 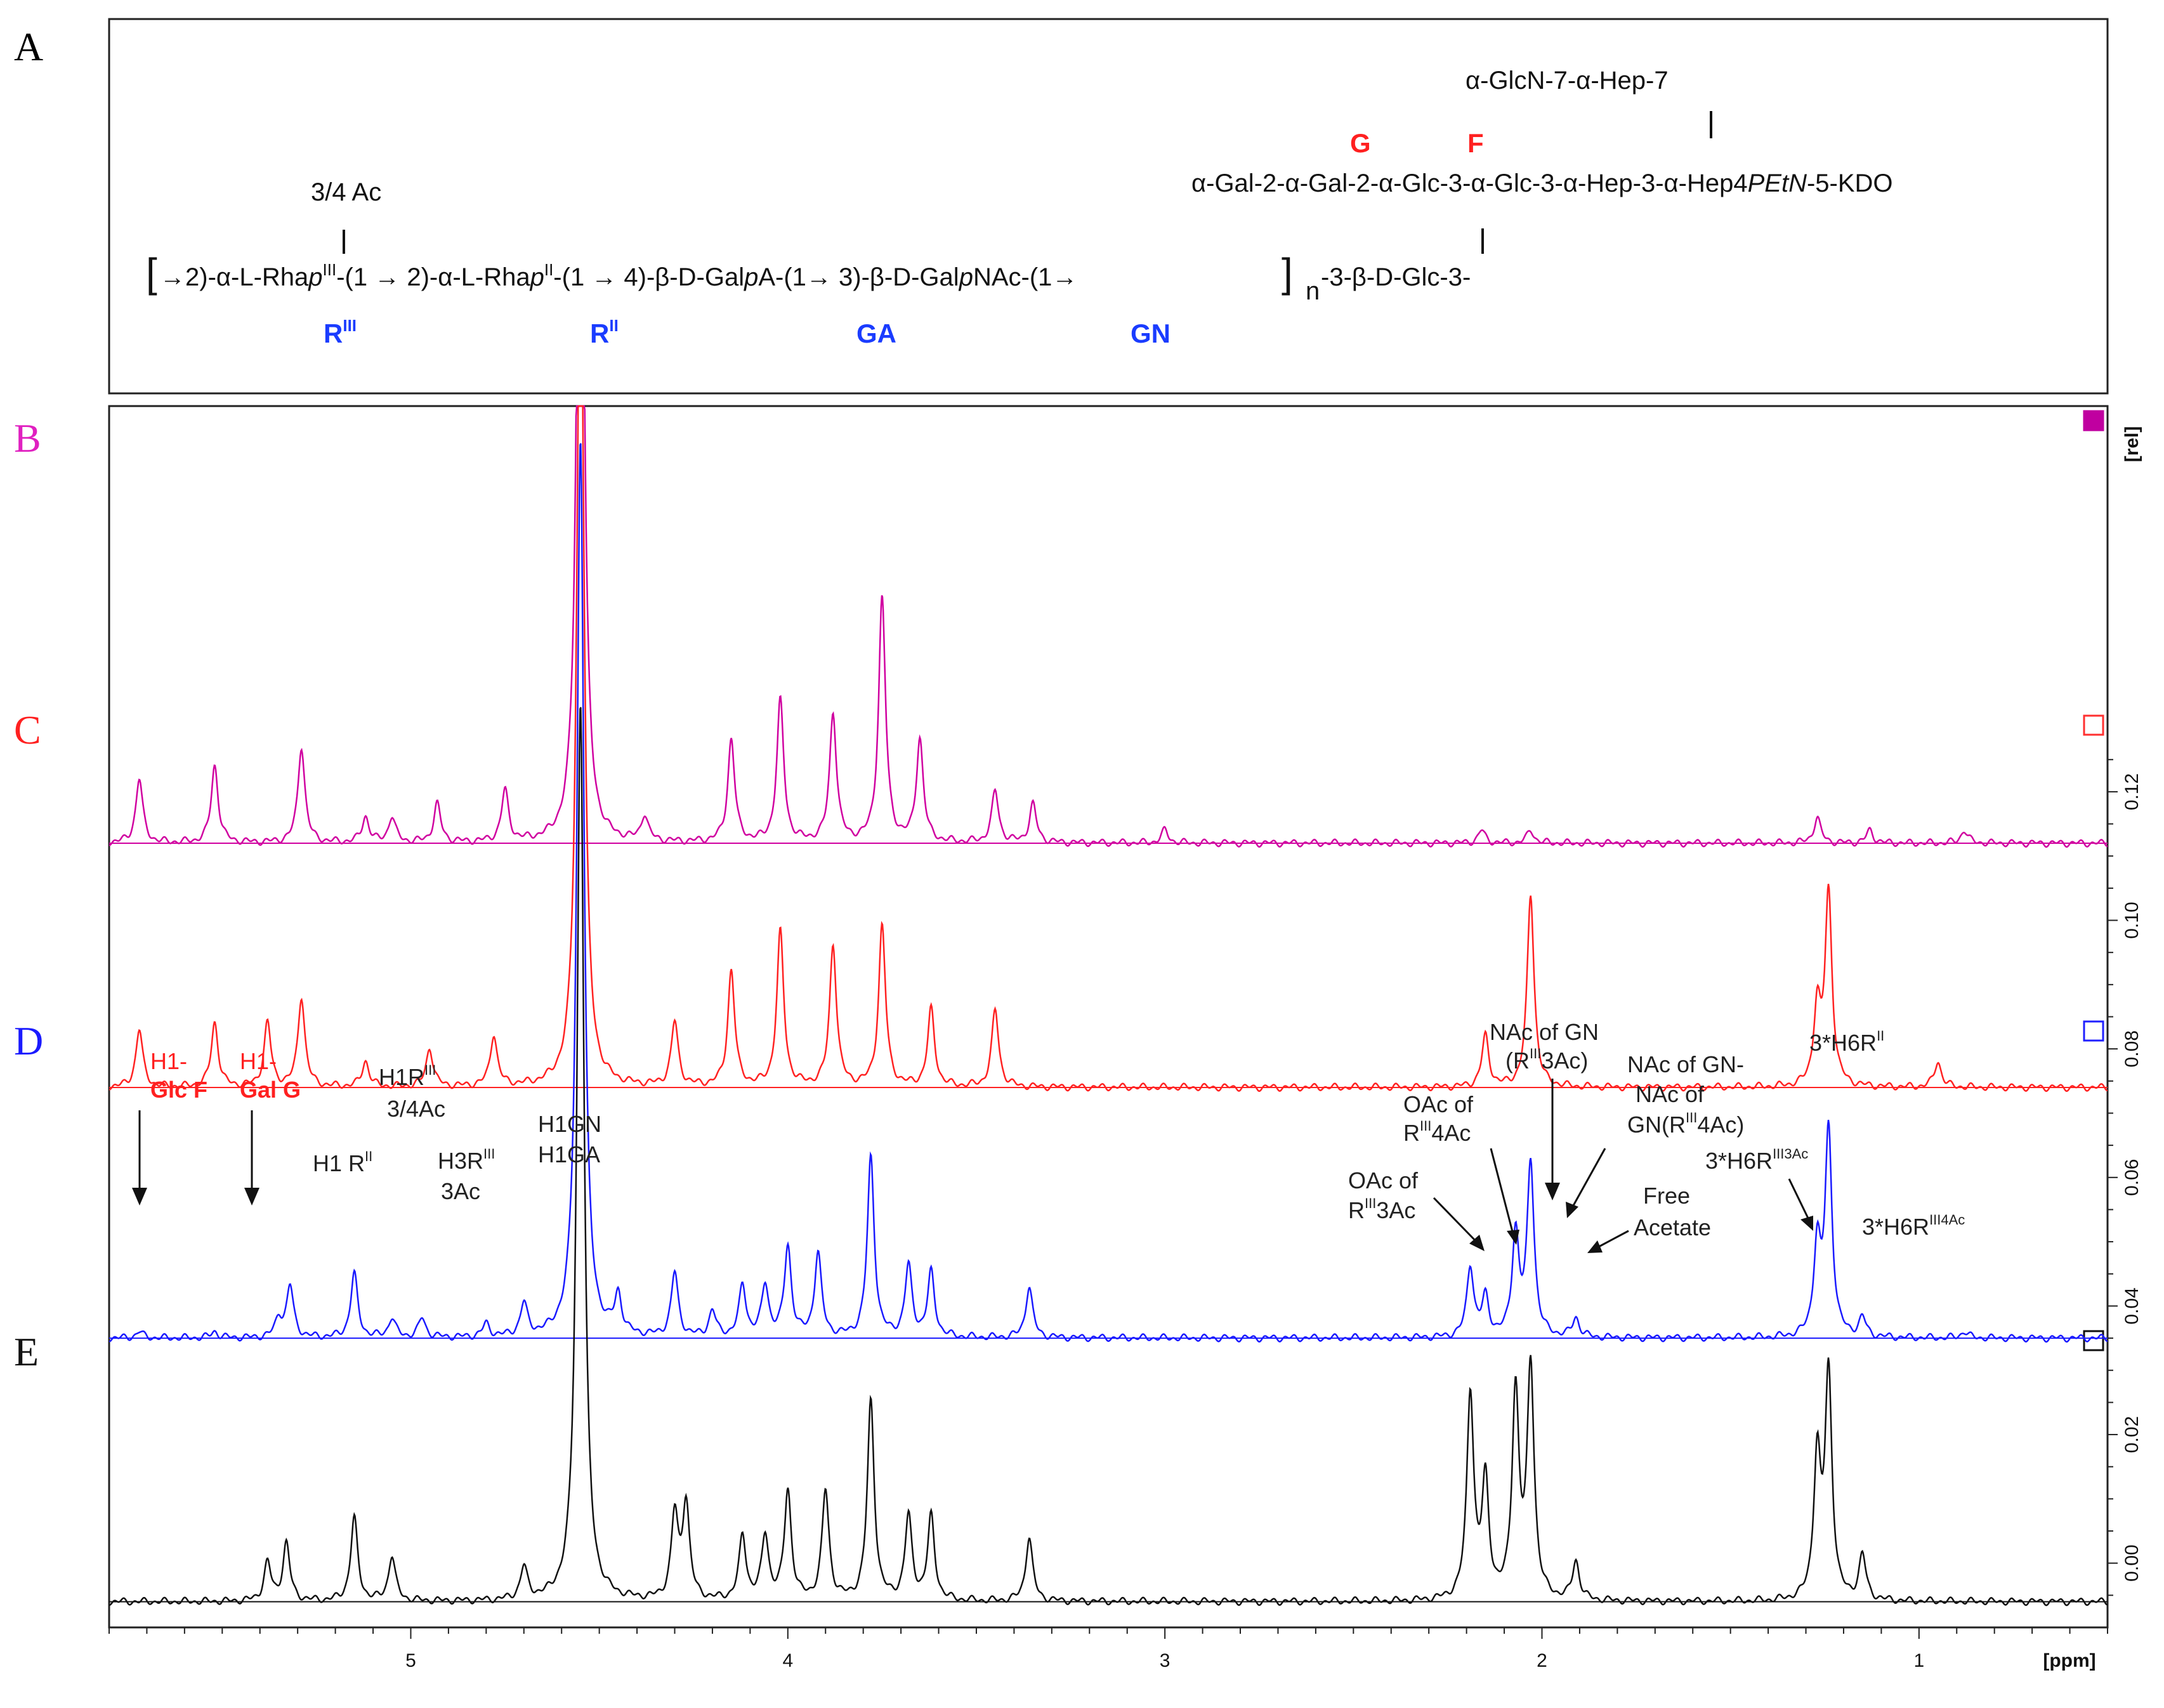 I want to click on anno-h3-riii-1: H3RIII, so click(x=466, y=1160).